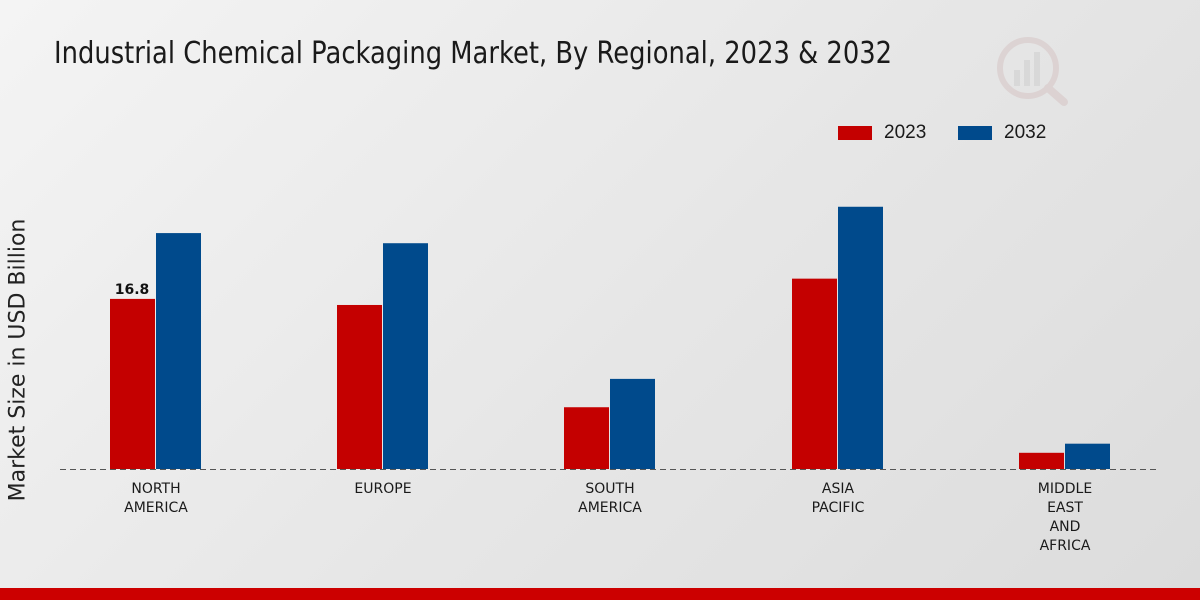 Image resolution: width=1200 pixels, height=600 pixels. I want to click on x-tick-label-2: SOUTH AMERICA, so click(610, 498).